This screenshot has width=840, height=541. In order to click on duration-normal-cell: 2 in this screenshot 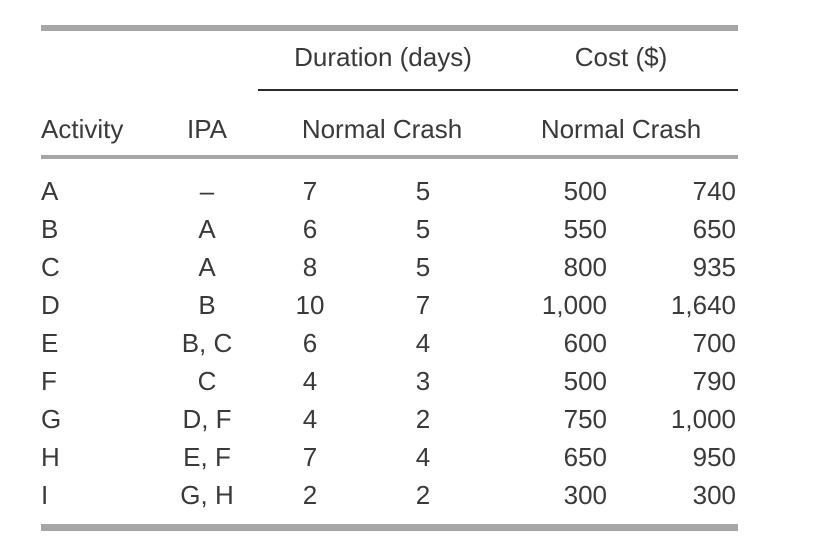, I will do `click(310, 495)`.